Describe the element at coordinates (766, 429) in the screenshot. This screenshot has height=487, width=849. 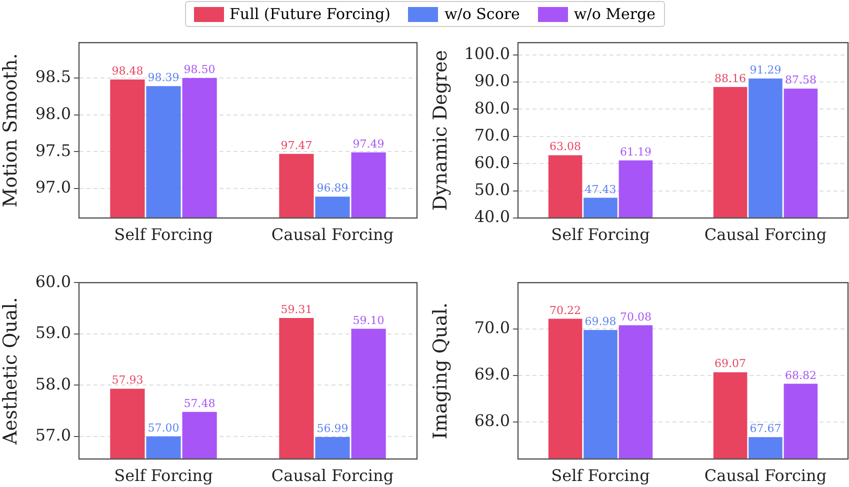
I see `data-label: 67.67` at that location.